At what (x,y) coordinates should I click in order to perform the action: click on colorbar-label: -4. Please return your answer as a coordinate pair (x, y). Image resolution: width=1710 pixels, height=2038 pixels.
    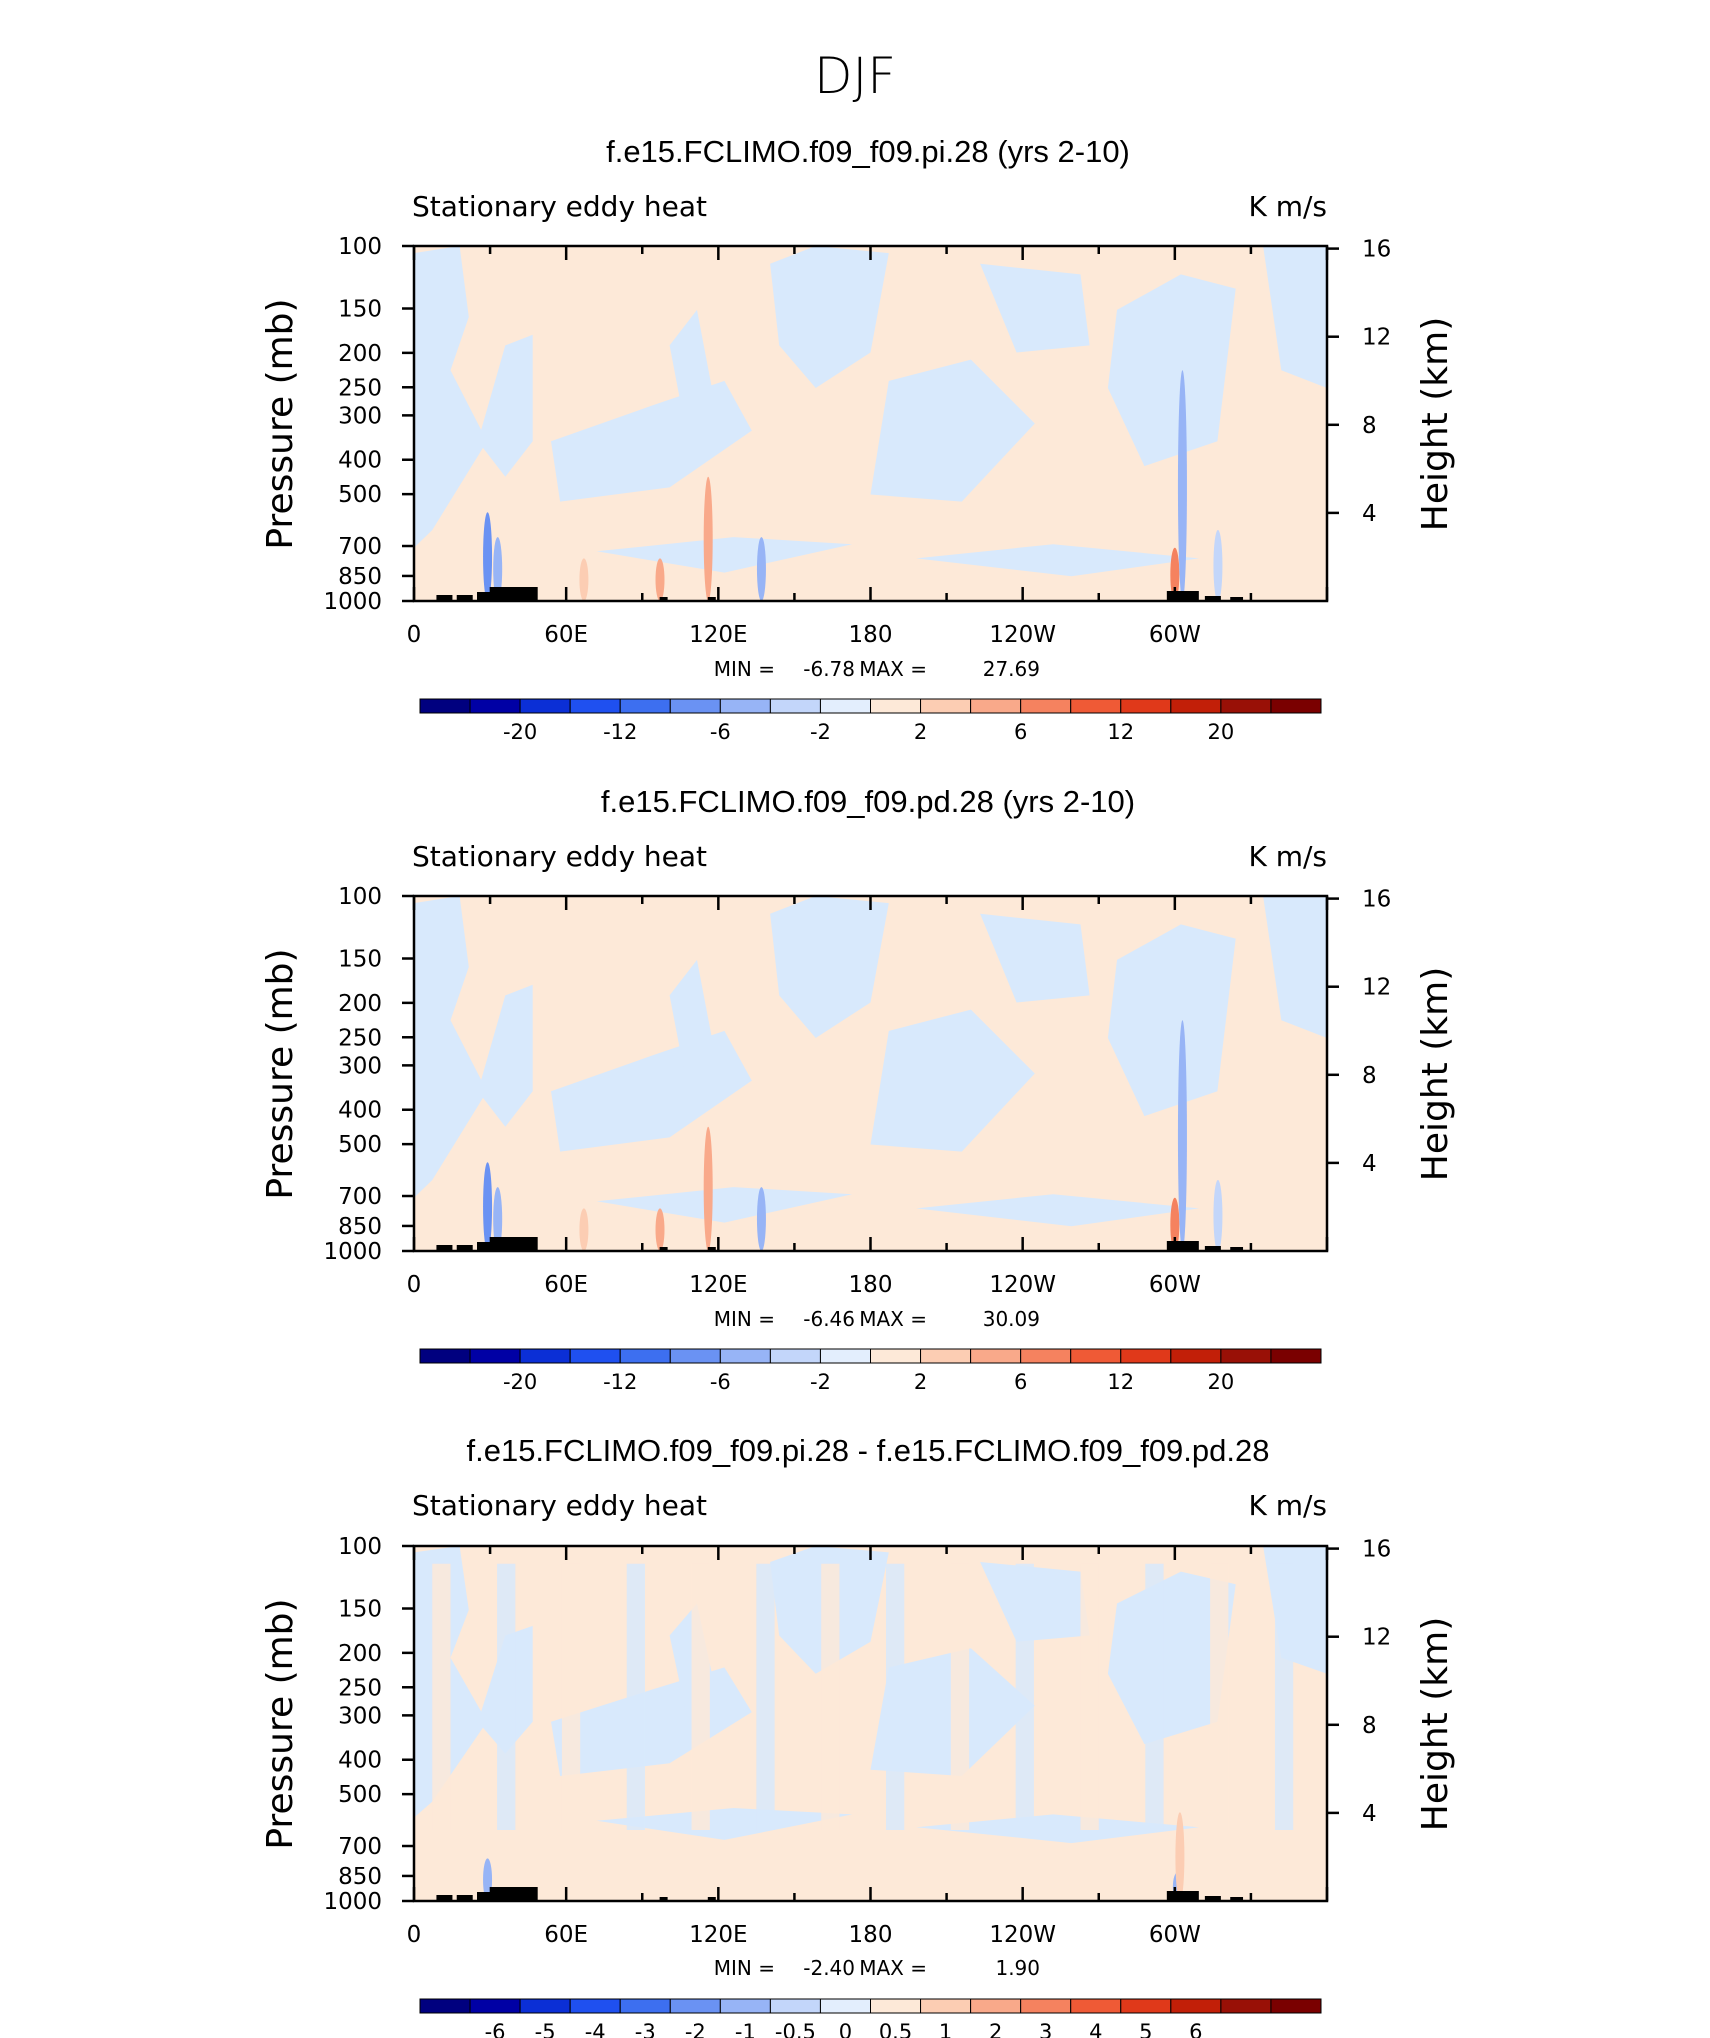
    Looking at the image, I should click on (595, 2029).